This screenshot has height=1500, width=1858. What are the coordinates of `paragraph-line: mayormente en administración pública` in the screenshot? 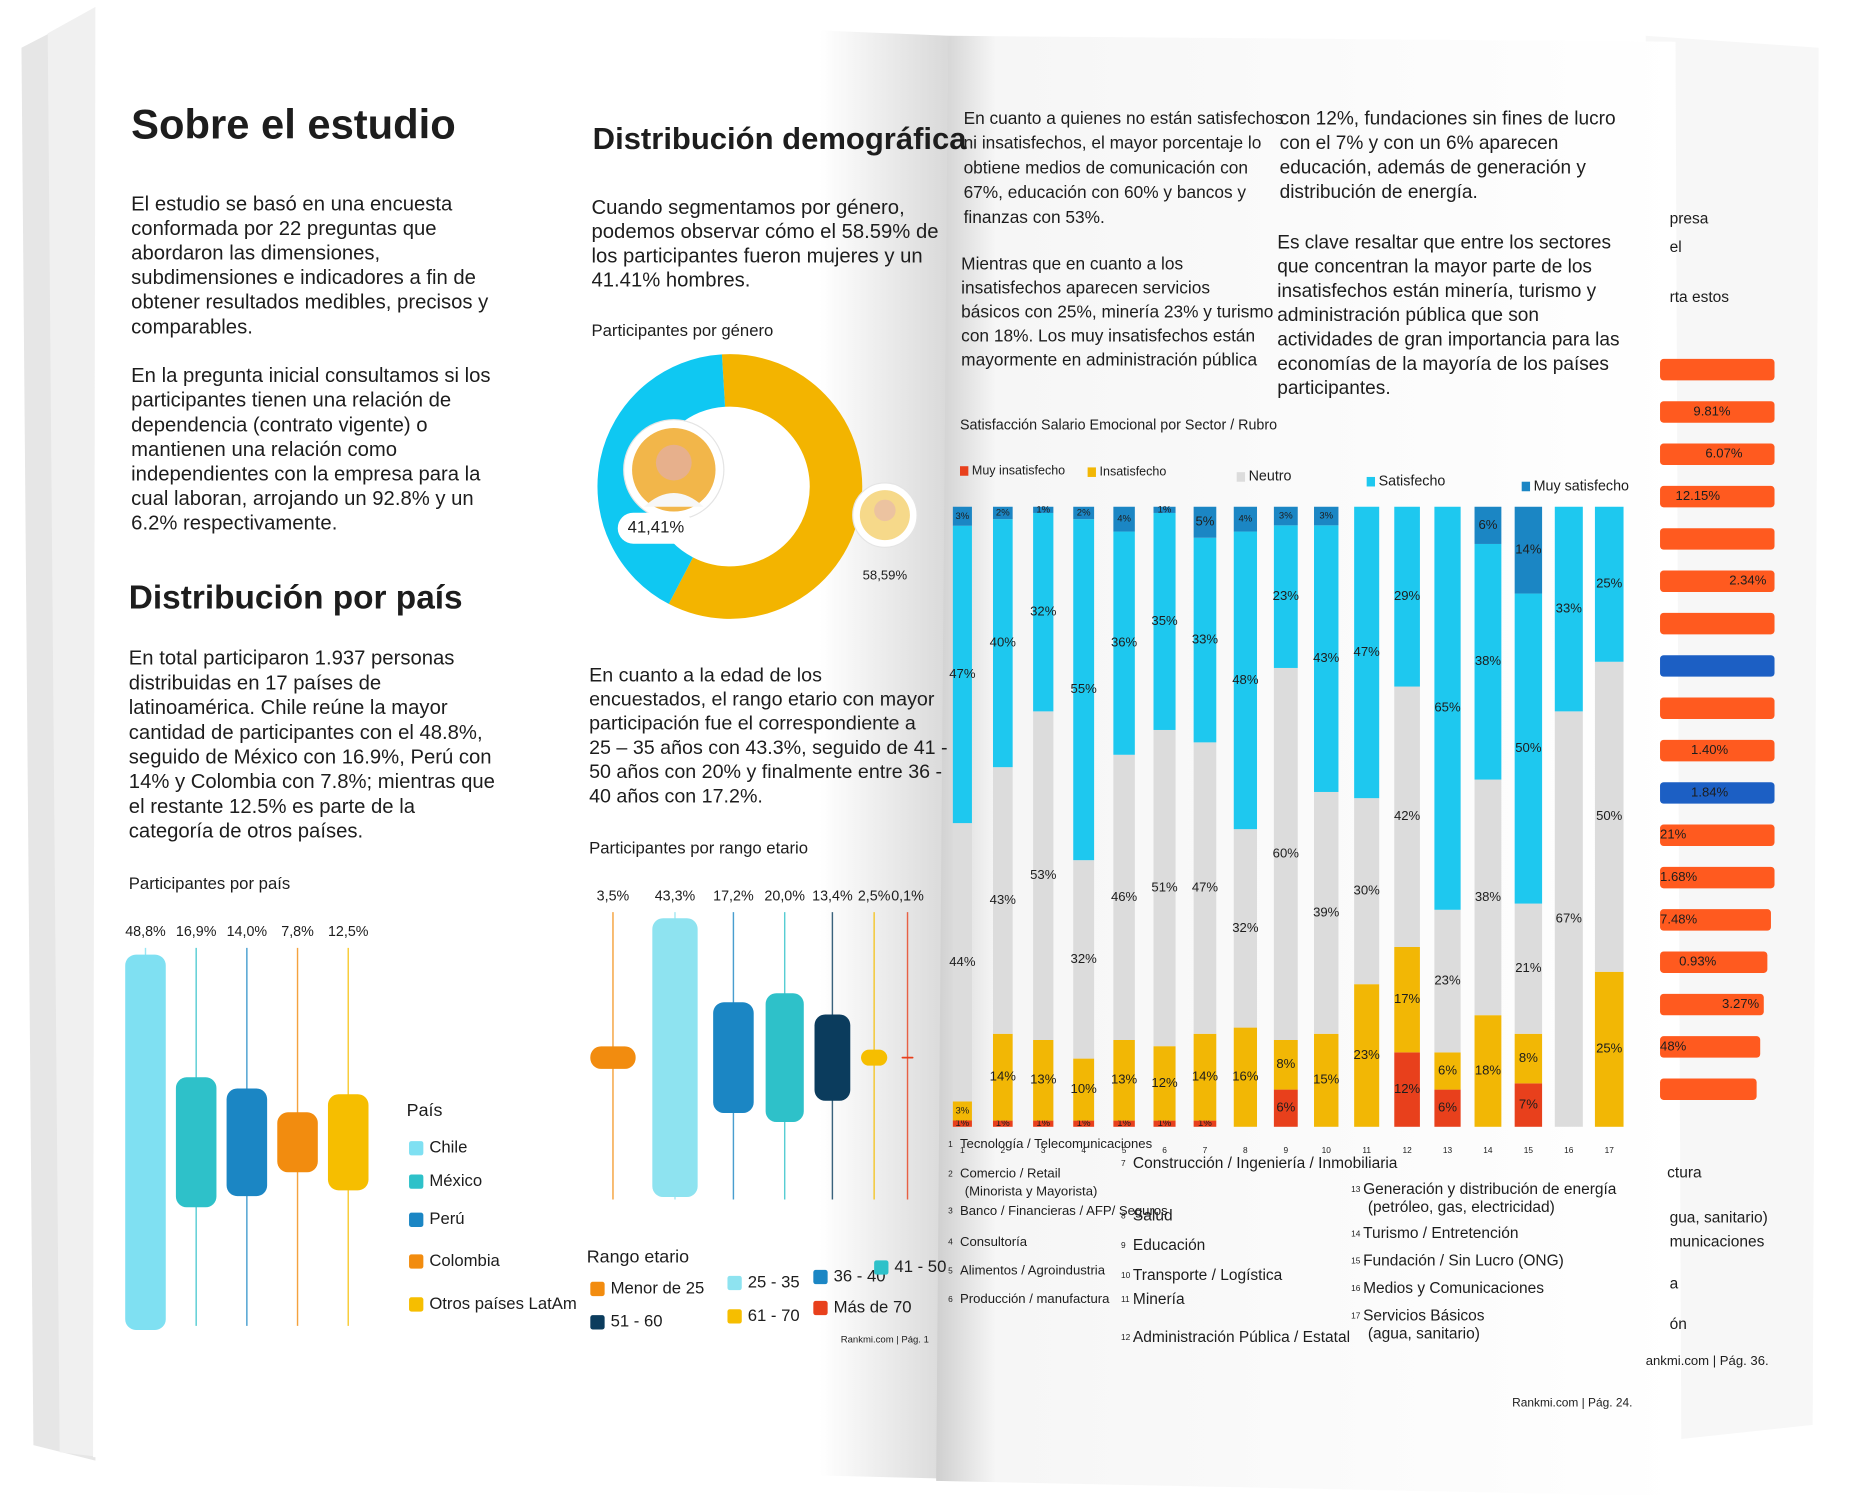 It's located at (1109, 360).